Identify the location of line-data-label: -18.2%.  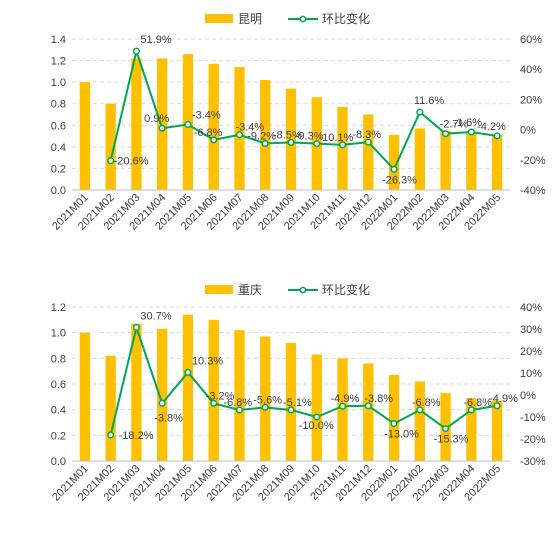
(136, 436).